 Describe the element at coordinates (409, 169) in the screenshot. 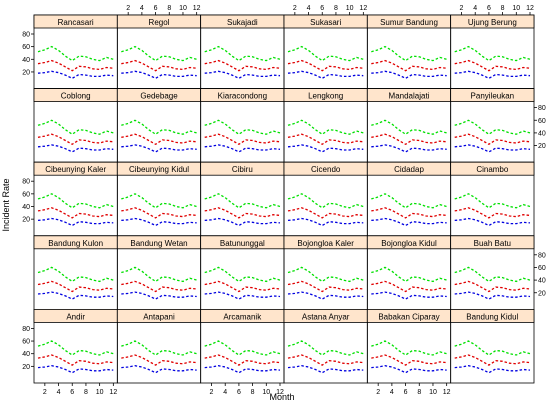

I see `panel-title: Cidadap` at that location.